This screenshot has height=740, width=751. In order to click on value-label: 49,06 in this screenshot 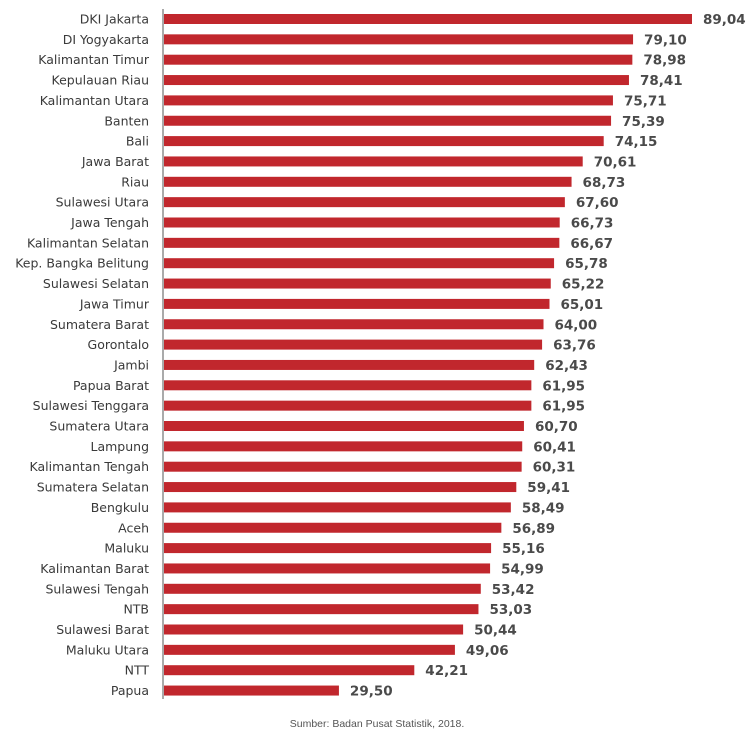, I will do `click(487, 651)`.